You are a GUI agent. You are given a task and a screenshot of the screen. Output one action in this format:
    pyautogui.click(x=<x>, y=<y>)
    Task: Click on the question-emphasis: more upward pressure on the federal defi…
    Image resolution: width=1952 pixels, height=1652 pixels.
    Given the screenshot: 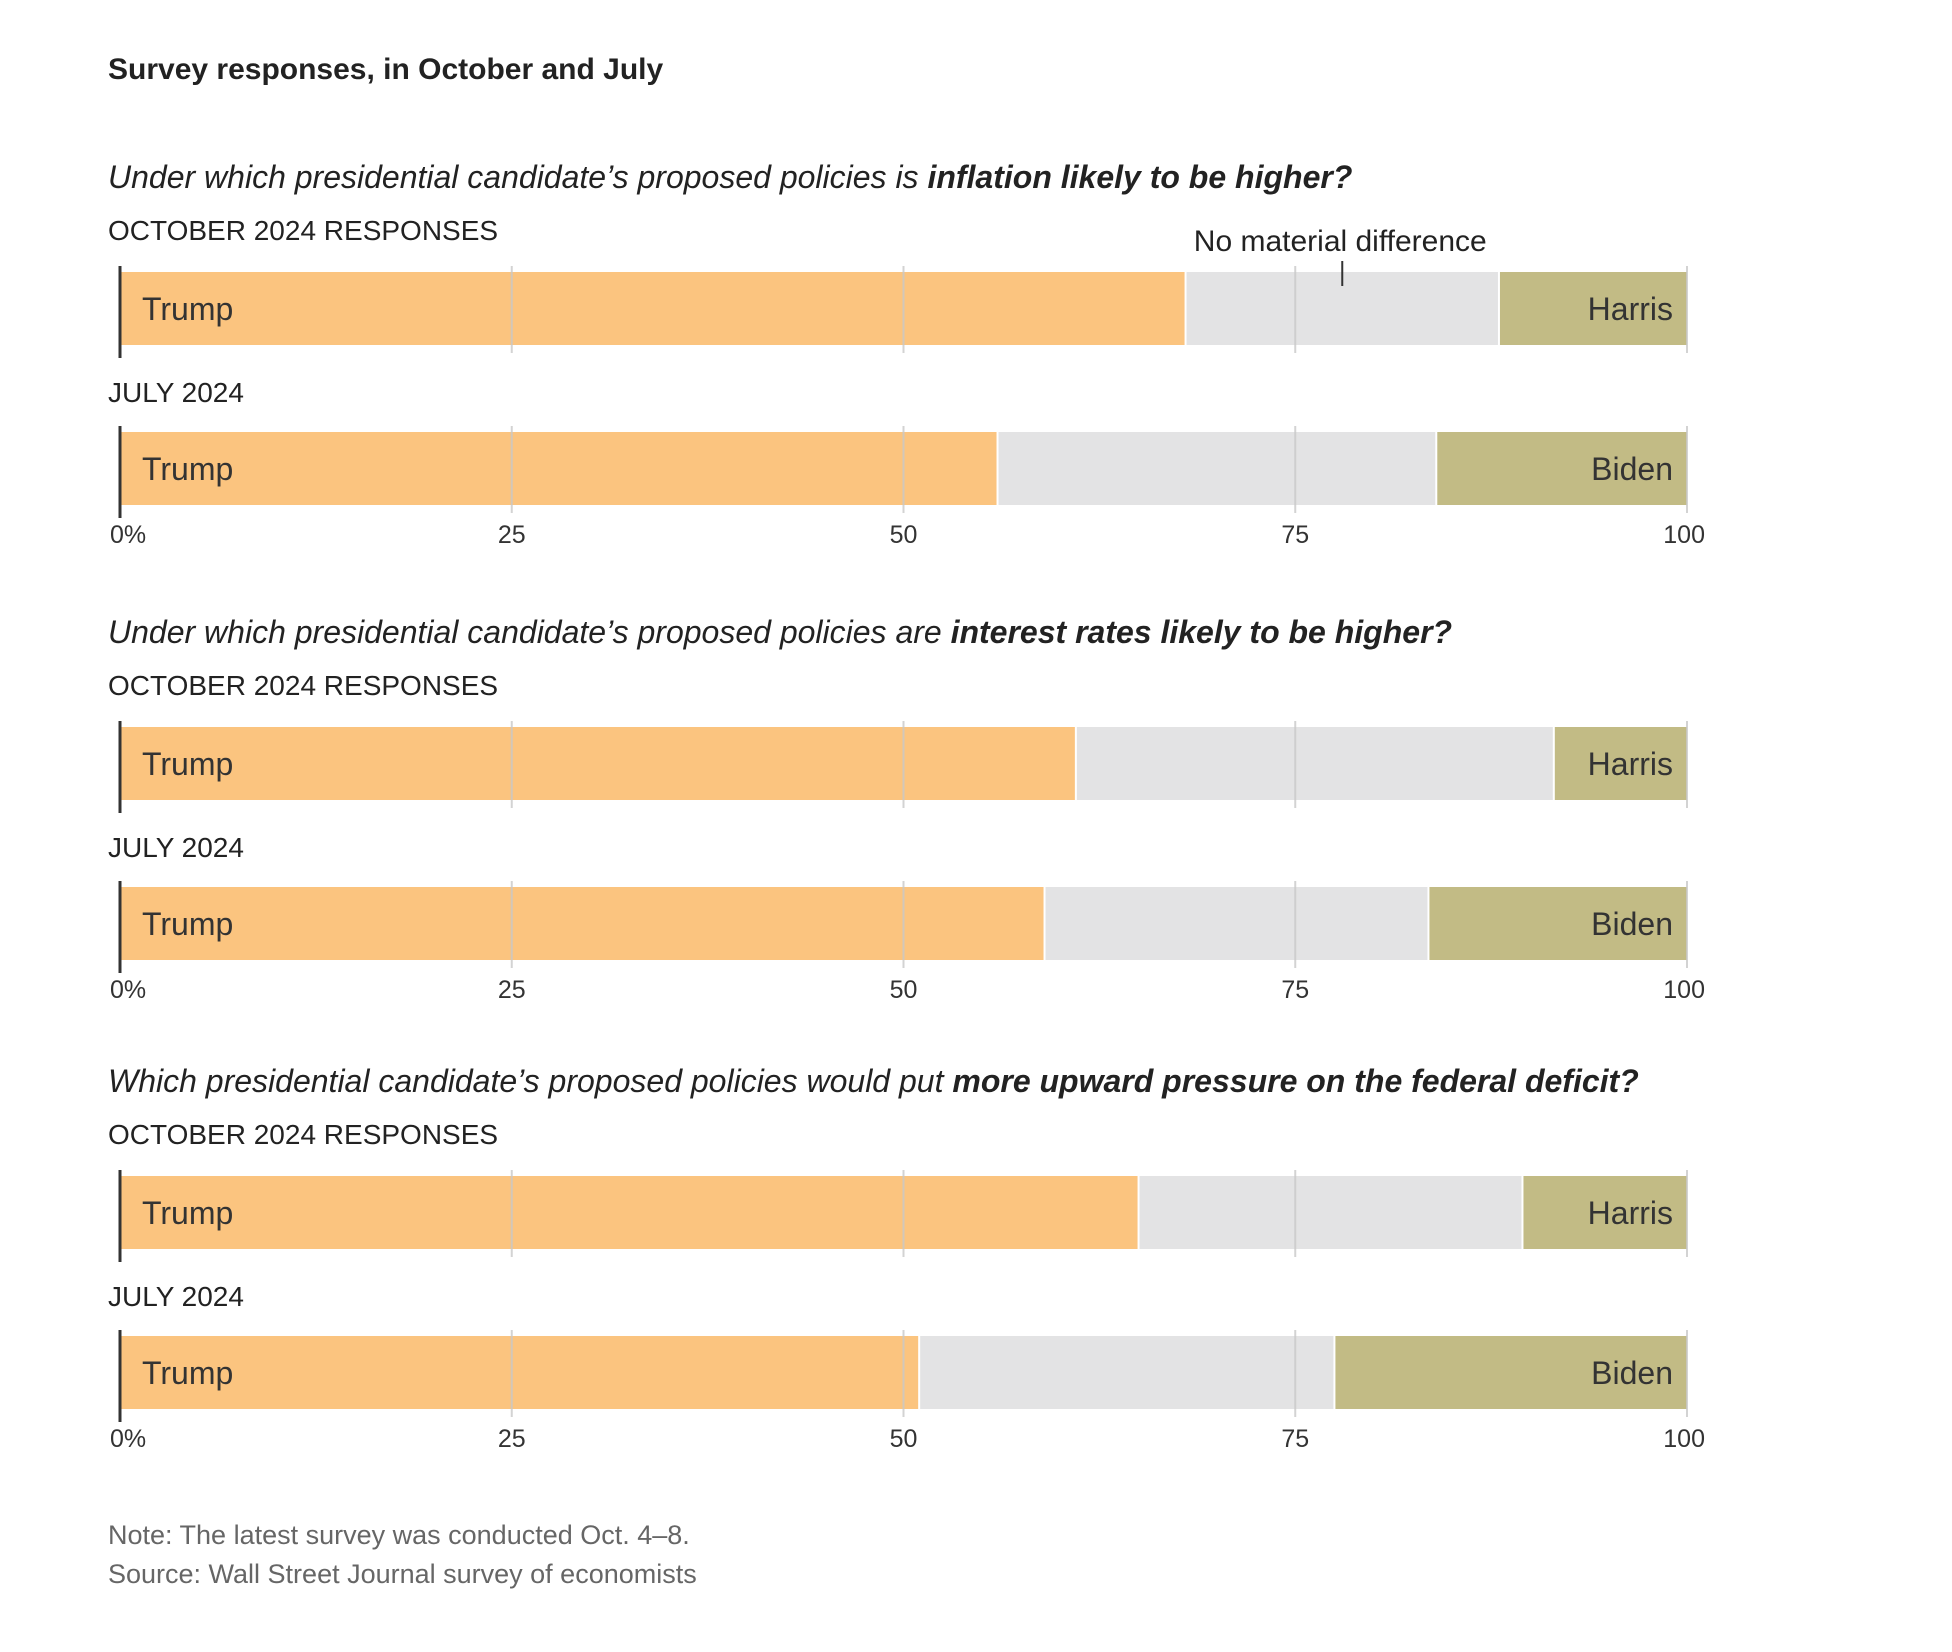 What is the action you would take?
    pyautogui.click(x=1295, y=1081)
    